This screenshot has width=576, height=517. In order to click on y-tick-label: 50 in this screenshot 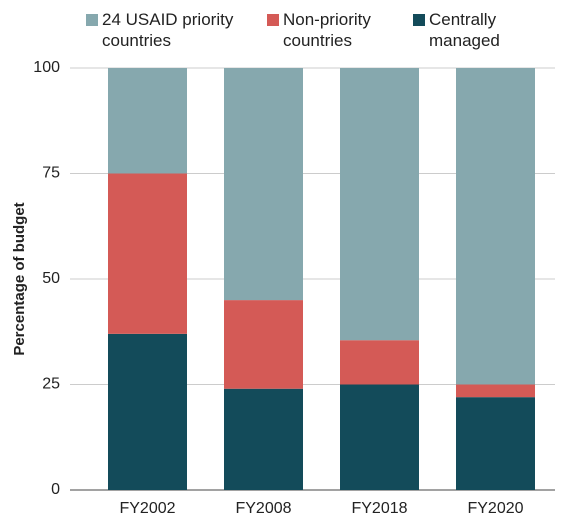, I will do `click(51, 278)`.